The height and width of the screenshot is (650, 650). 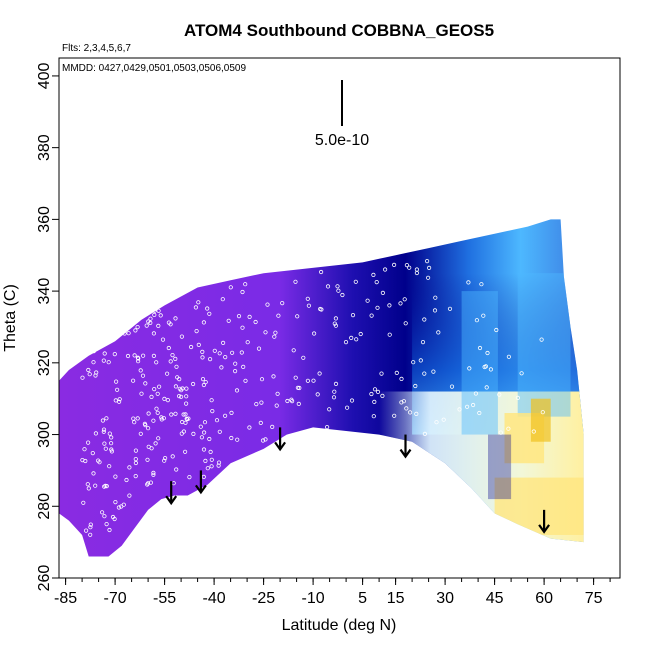 I want to click on y-tick-label: 260, so click(x=44, y=578).